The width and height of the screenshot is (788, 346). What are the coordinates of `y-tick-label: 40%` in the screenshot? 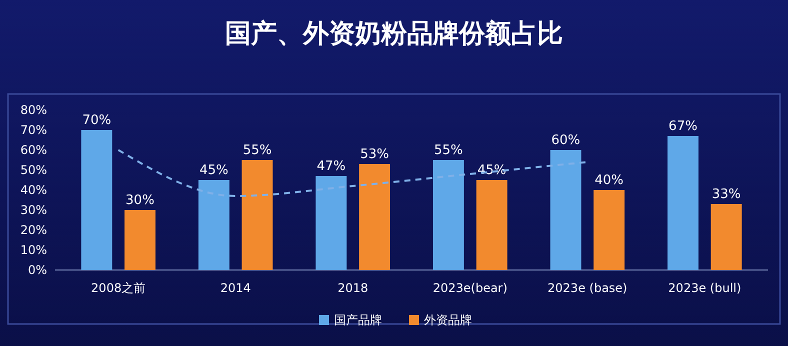 It's located at (33, 190).